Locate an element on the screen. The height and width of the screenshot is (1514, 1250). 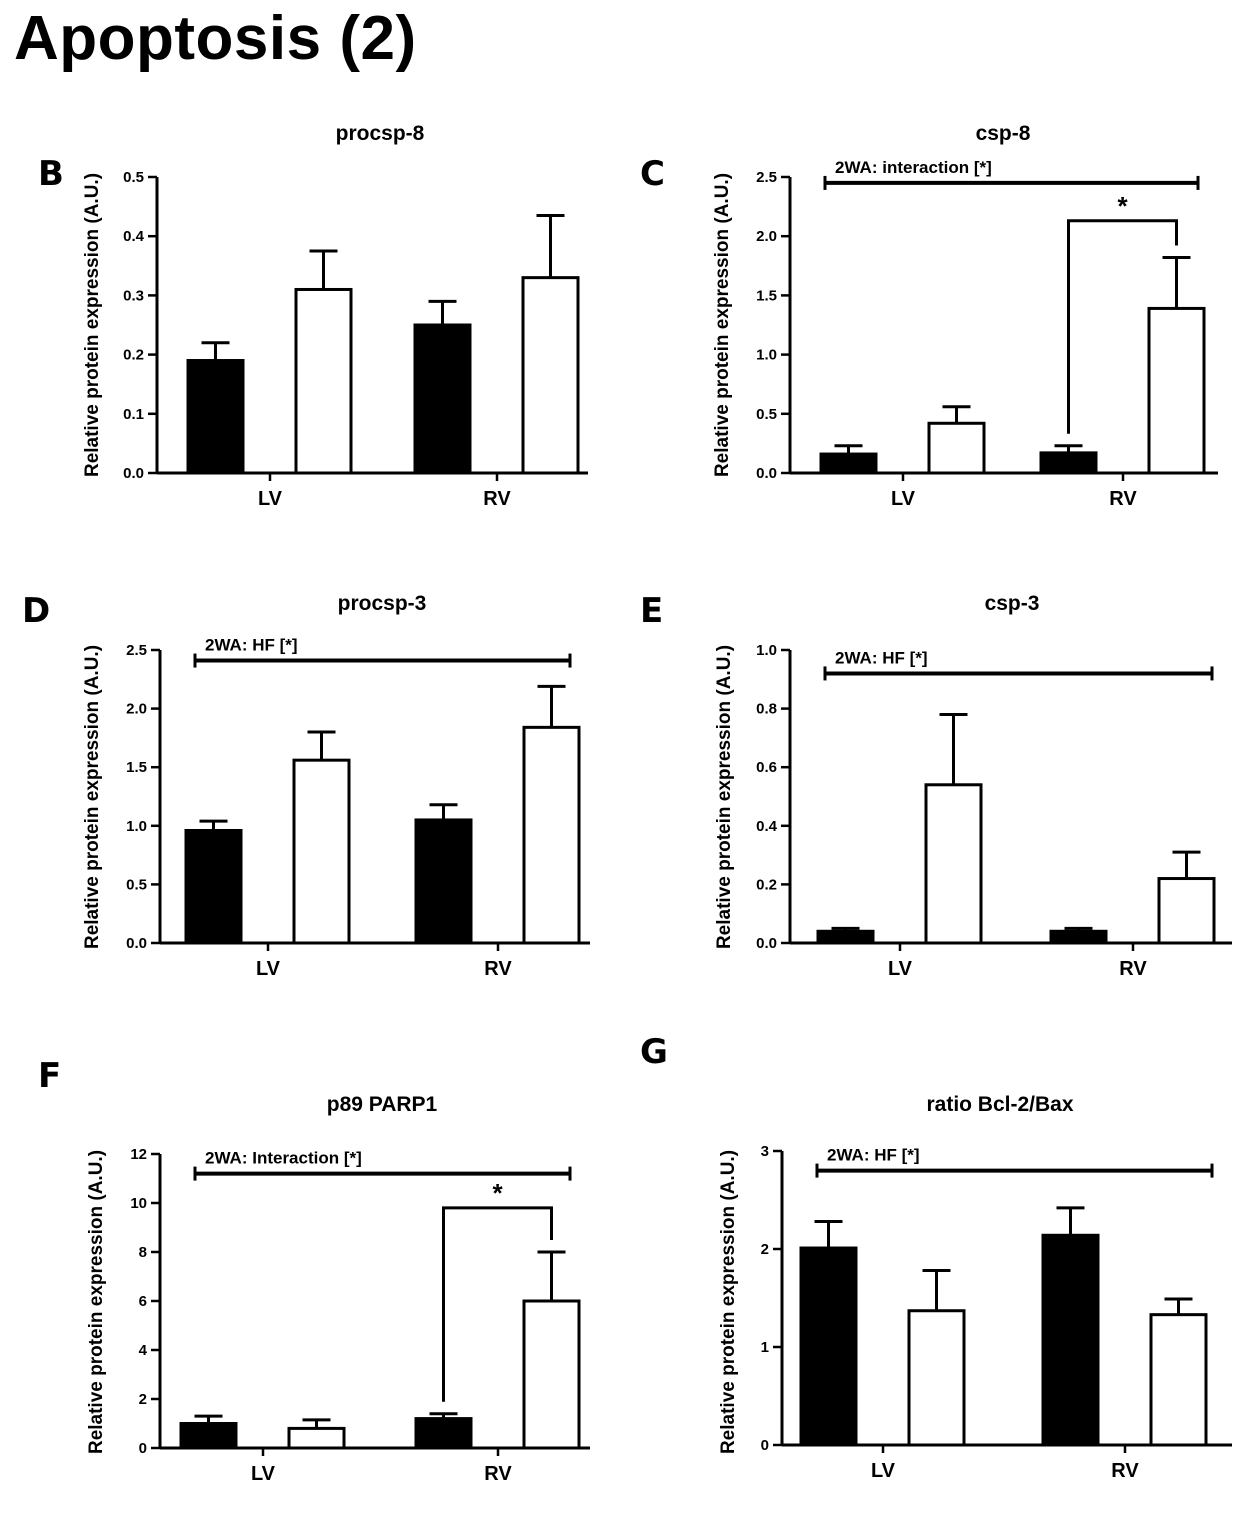
panel-d-category-label-lv: LV is located at coordinates (268, 969).